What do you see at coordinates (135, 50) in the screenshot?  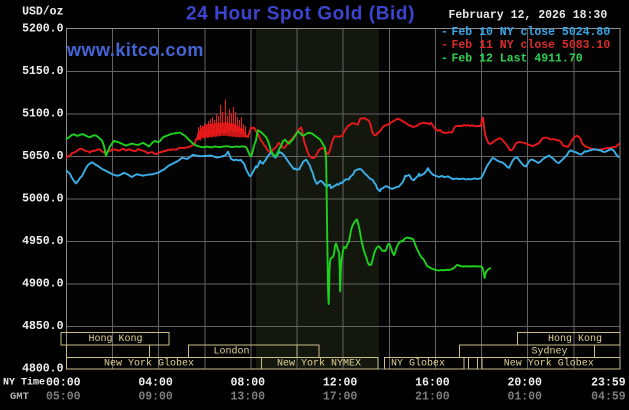 I see `svg-text: www.kitco.com` at bounding box center [135, 50].